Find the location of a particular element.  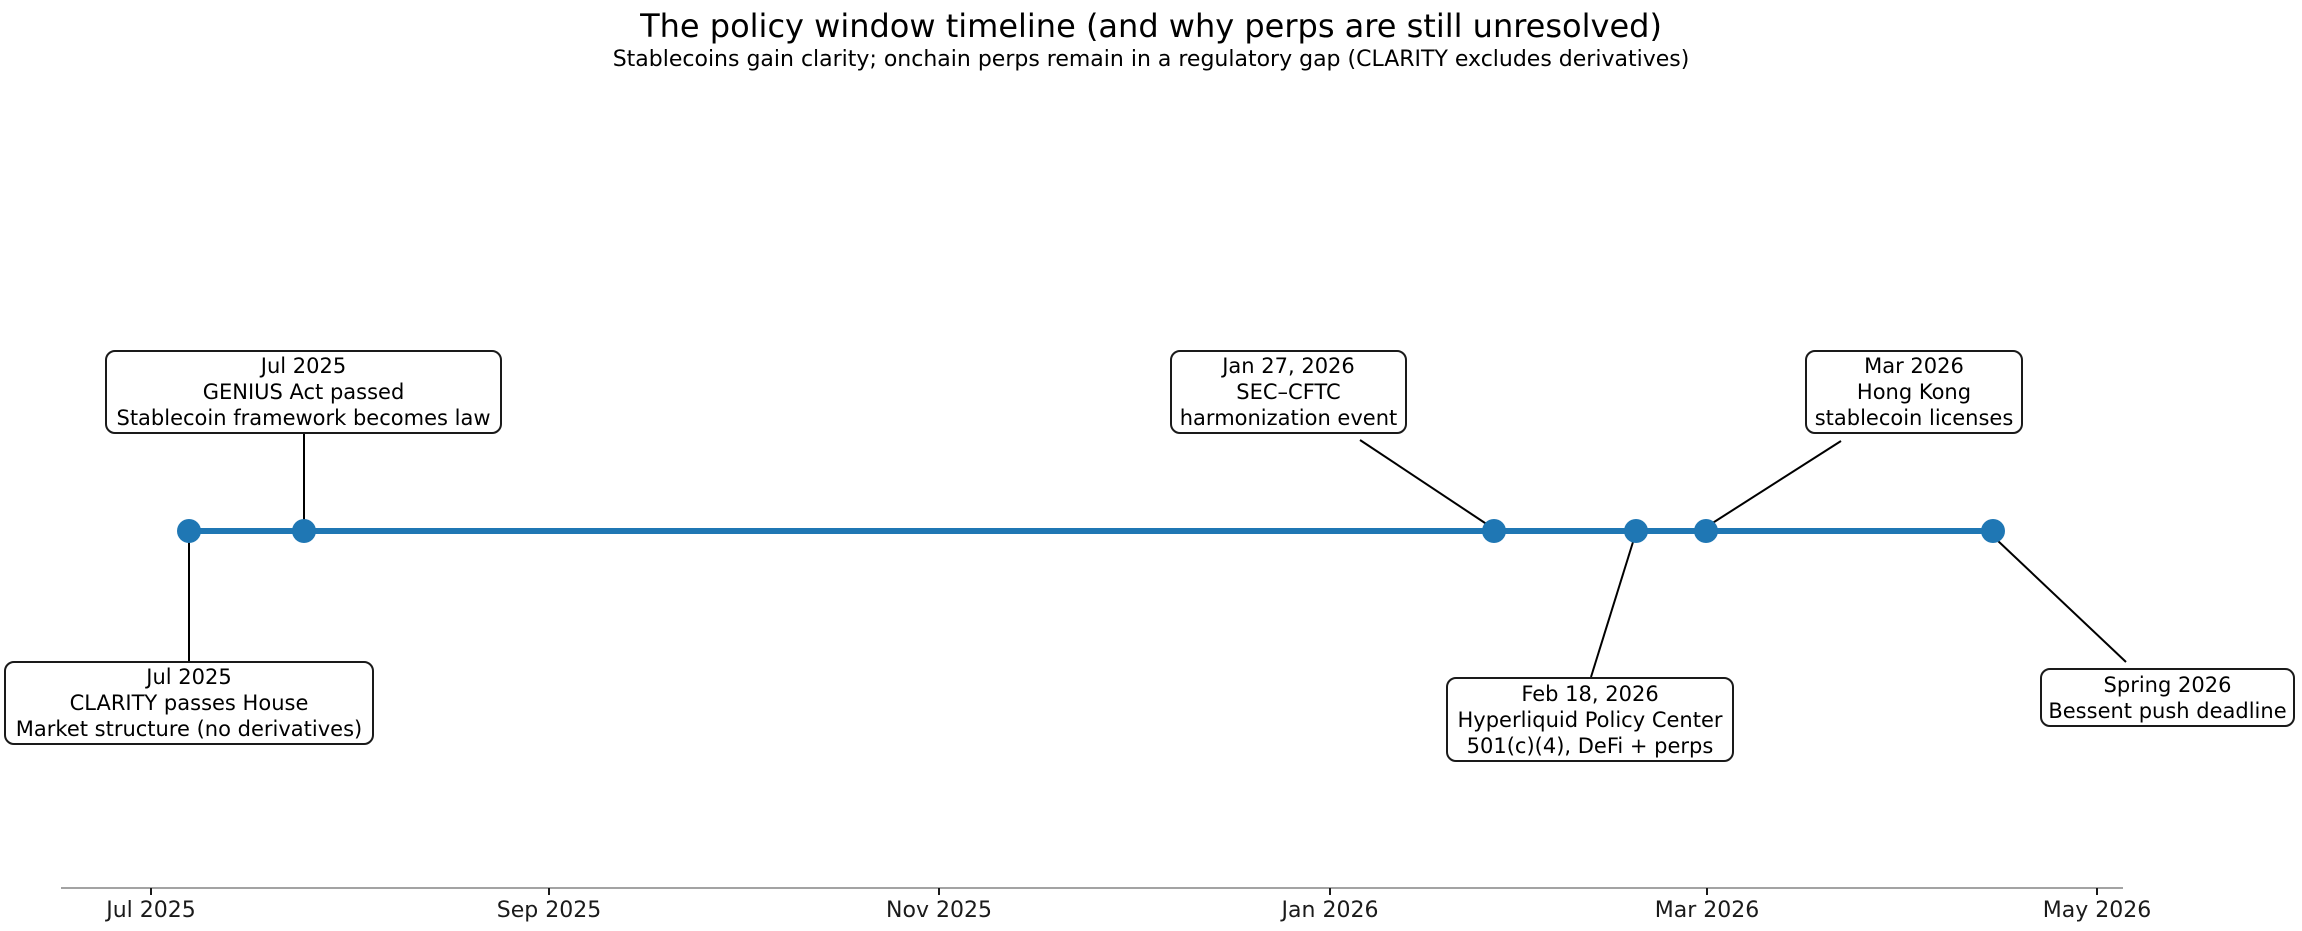

annotation-hong-kong: Mar 2026 Hong Kong stablecoin licenses is located at coordinates (1914, 392).